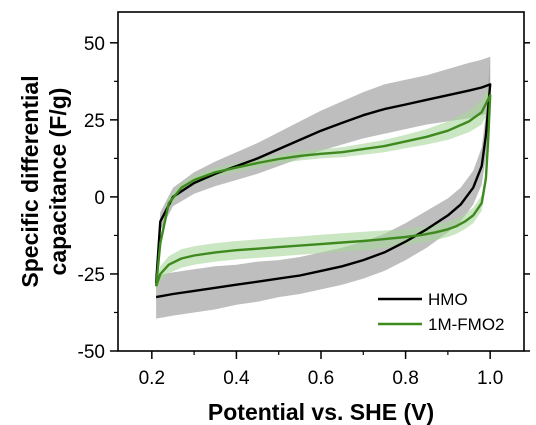 The width and height of the screenshot is (536, 425). What do you see at coordinates (30, 181) in the screenshot?
I see `y-axis-title-line1: Specific differential` at bounding box center [30, 181].